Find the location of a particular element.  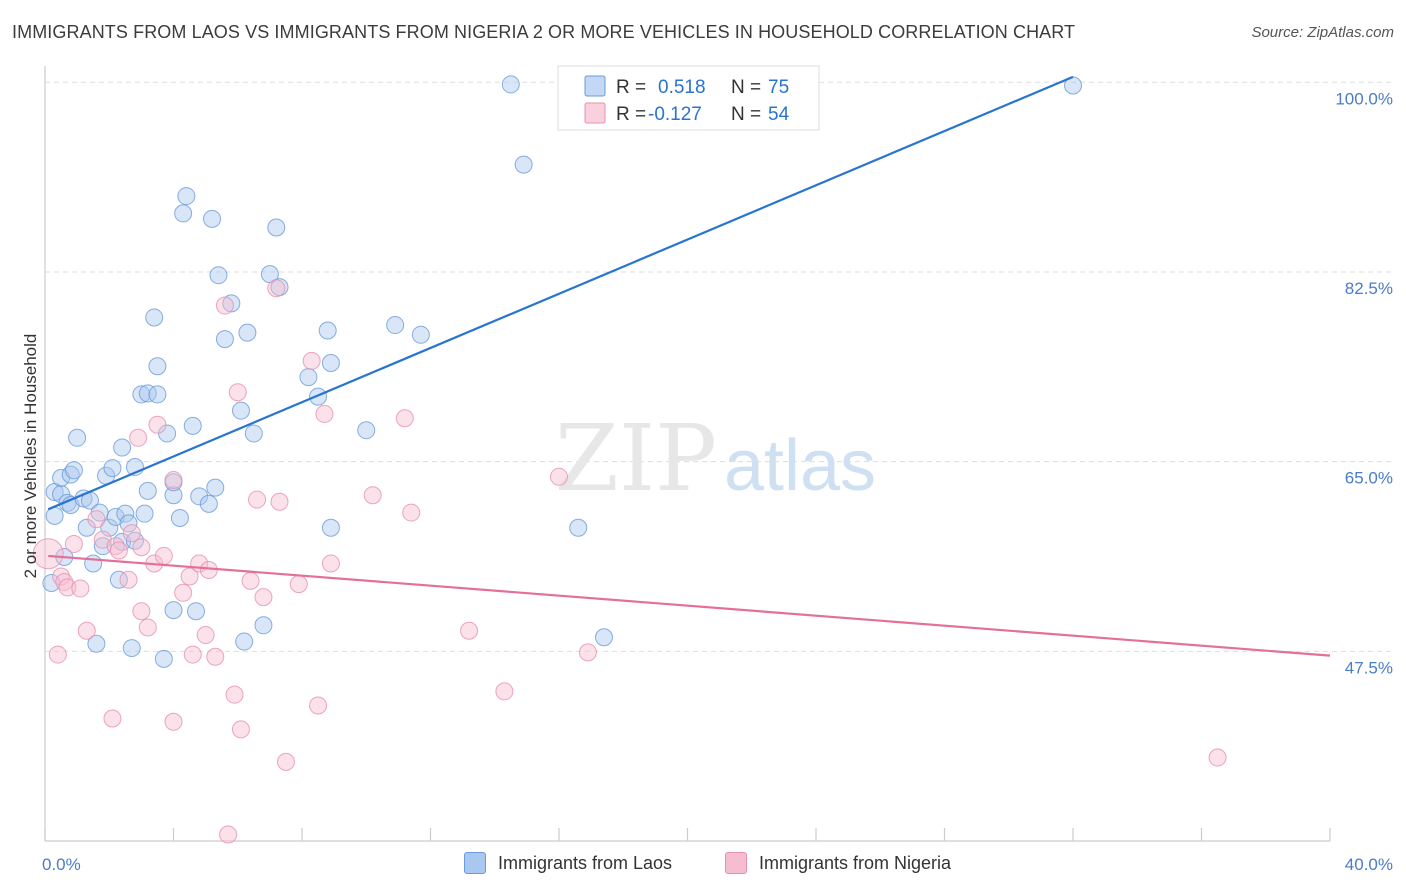

legend-n-value: 75 is located at coordinates (778, 87).